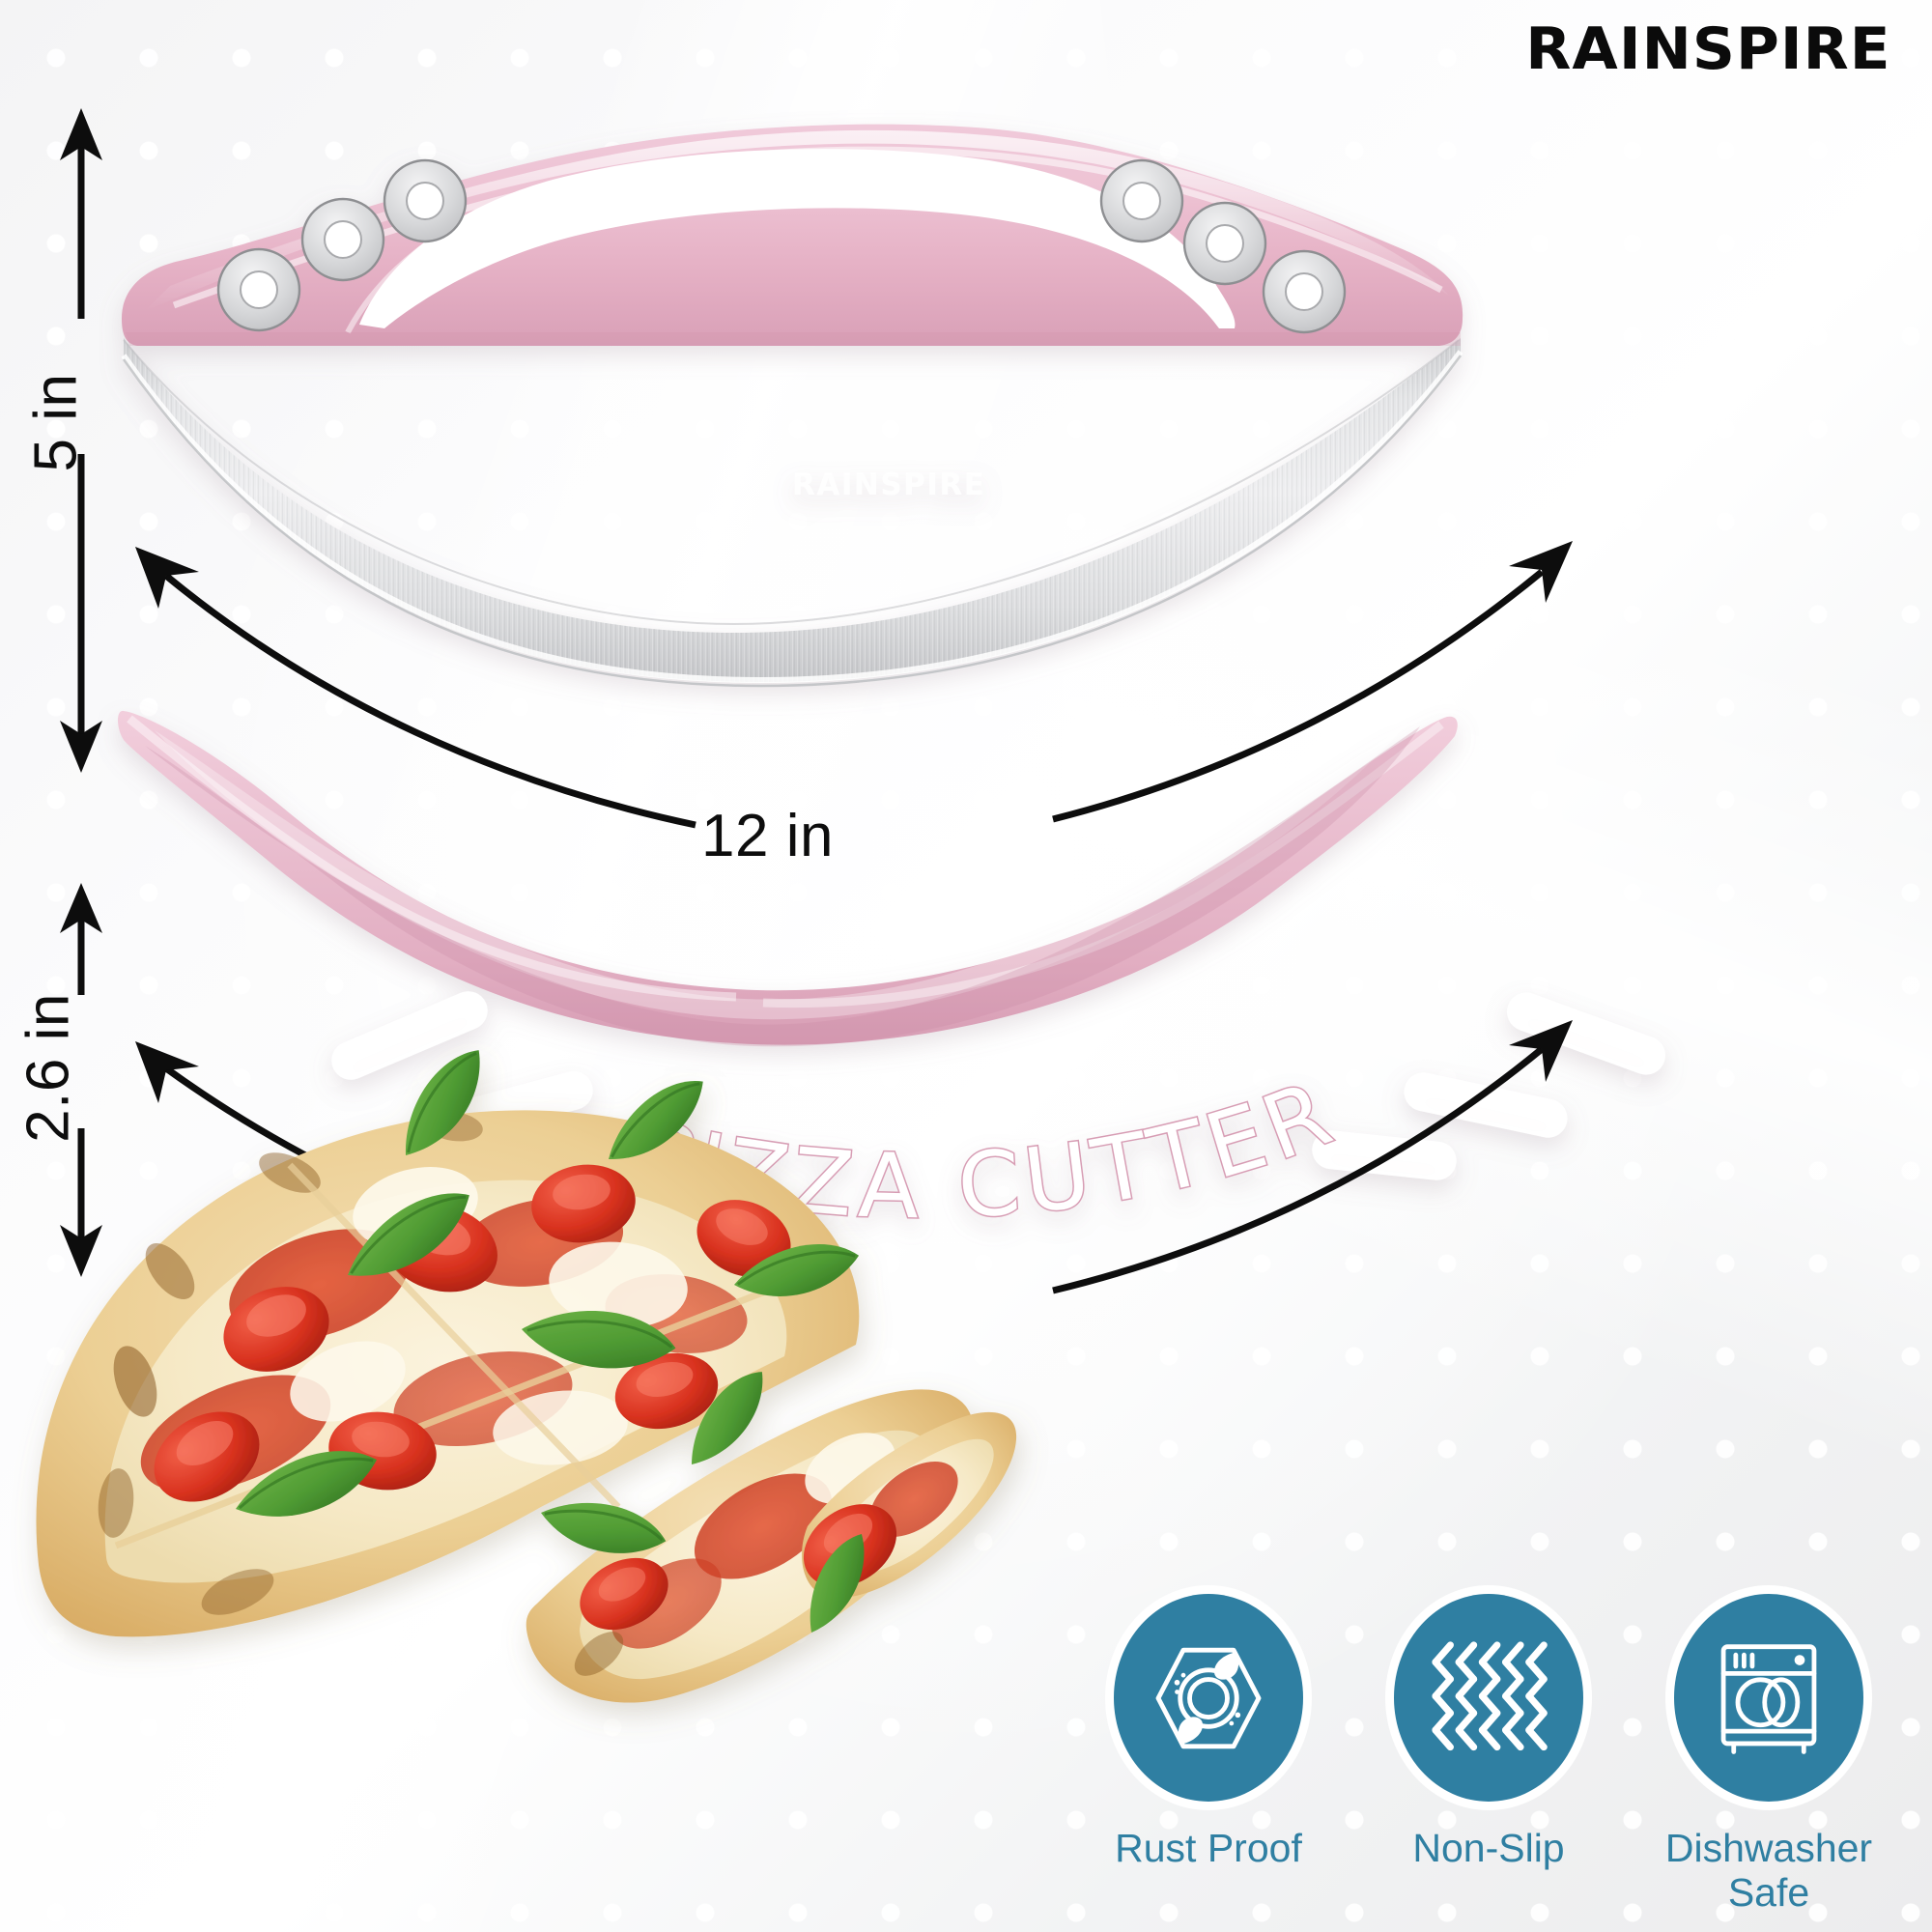 The image size is (1932, 1932). Describe the element at coordinates (1768, 1870) in the screenshot. I see `feature-label: Dishwasher Safe` at that location.